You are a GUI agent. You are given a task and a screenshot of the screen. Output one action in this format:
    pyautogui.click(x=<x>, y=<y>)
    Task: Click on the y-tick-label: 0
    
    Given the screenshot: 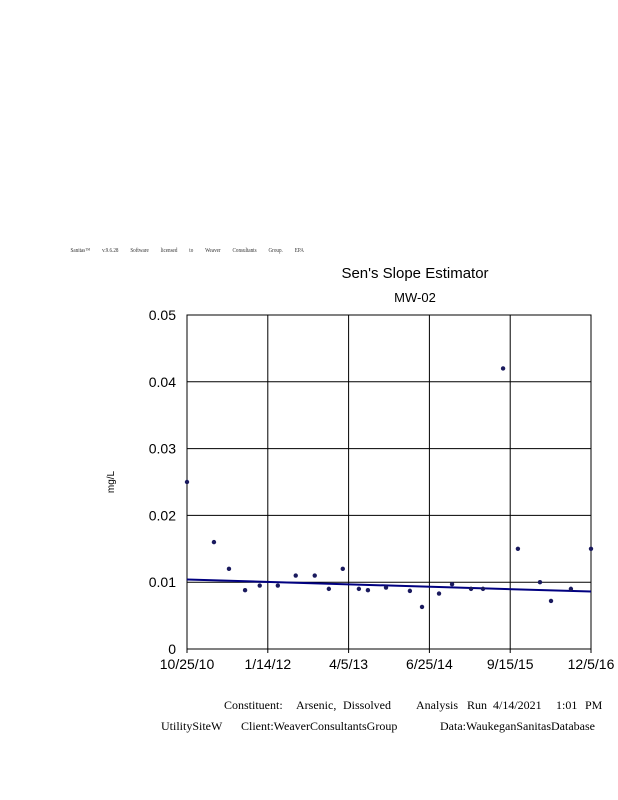 What is the action you would take?
    pyautogui.click(x=172, y=649)
    